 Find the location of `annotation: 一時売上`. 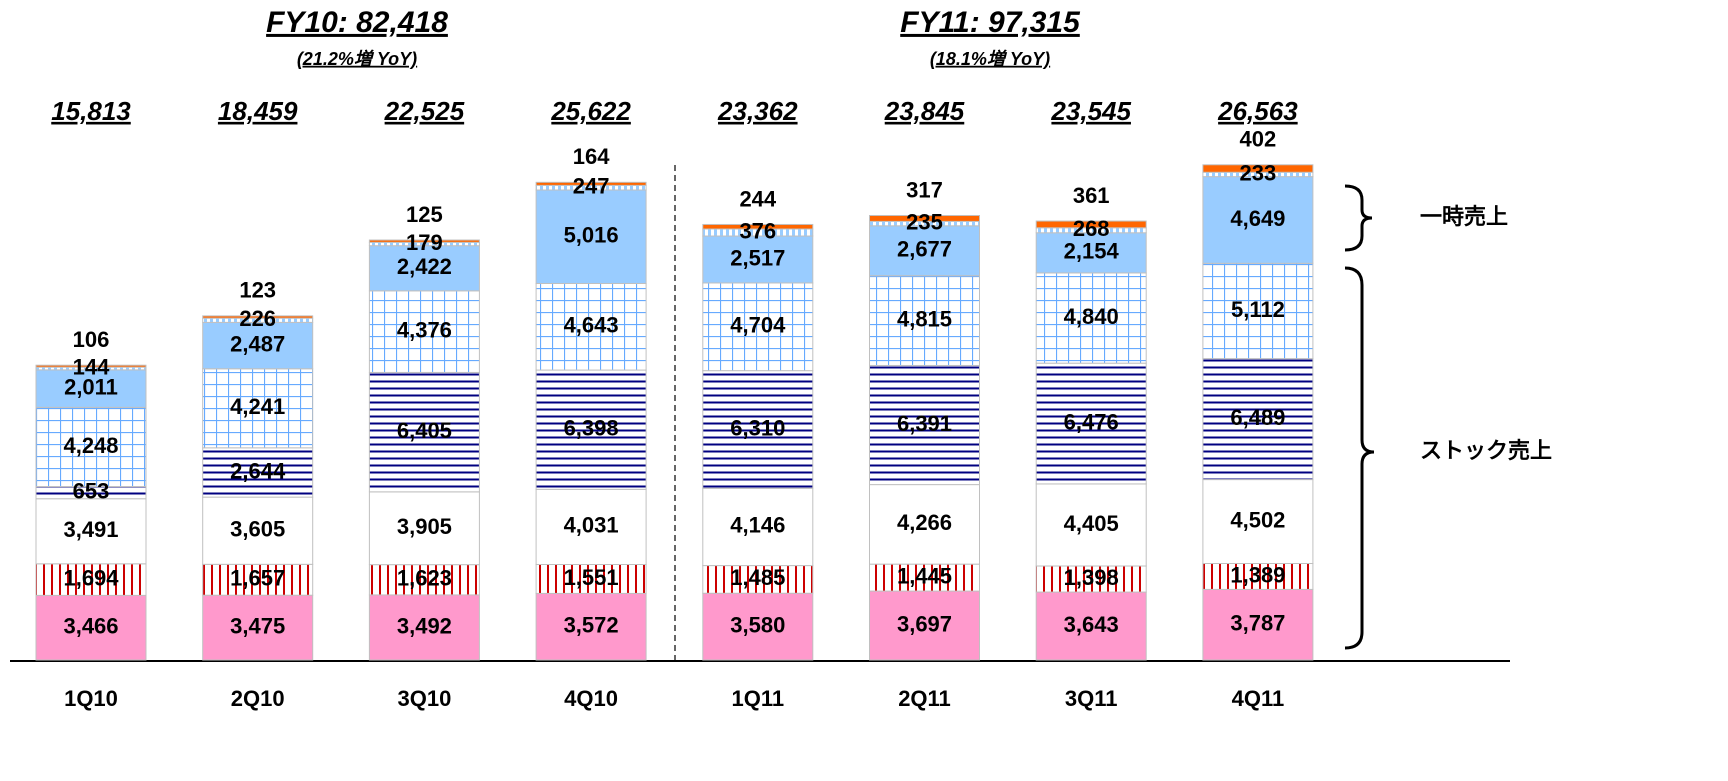

annotation: 一時売上 is located at coordinates (1464, 216).